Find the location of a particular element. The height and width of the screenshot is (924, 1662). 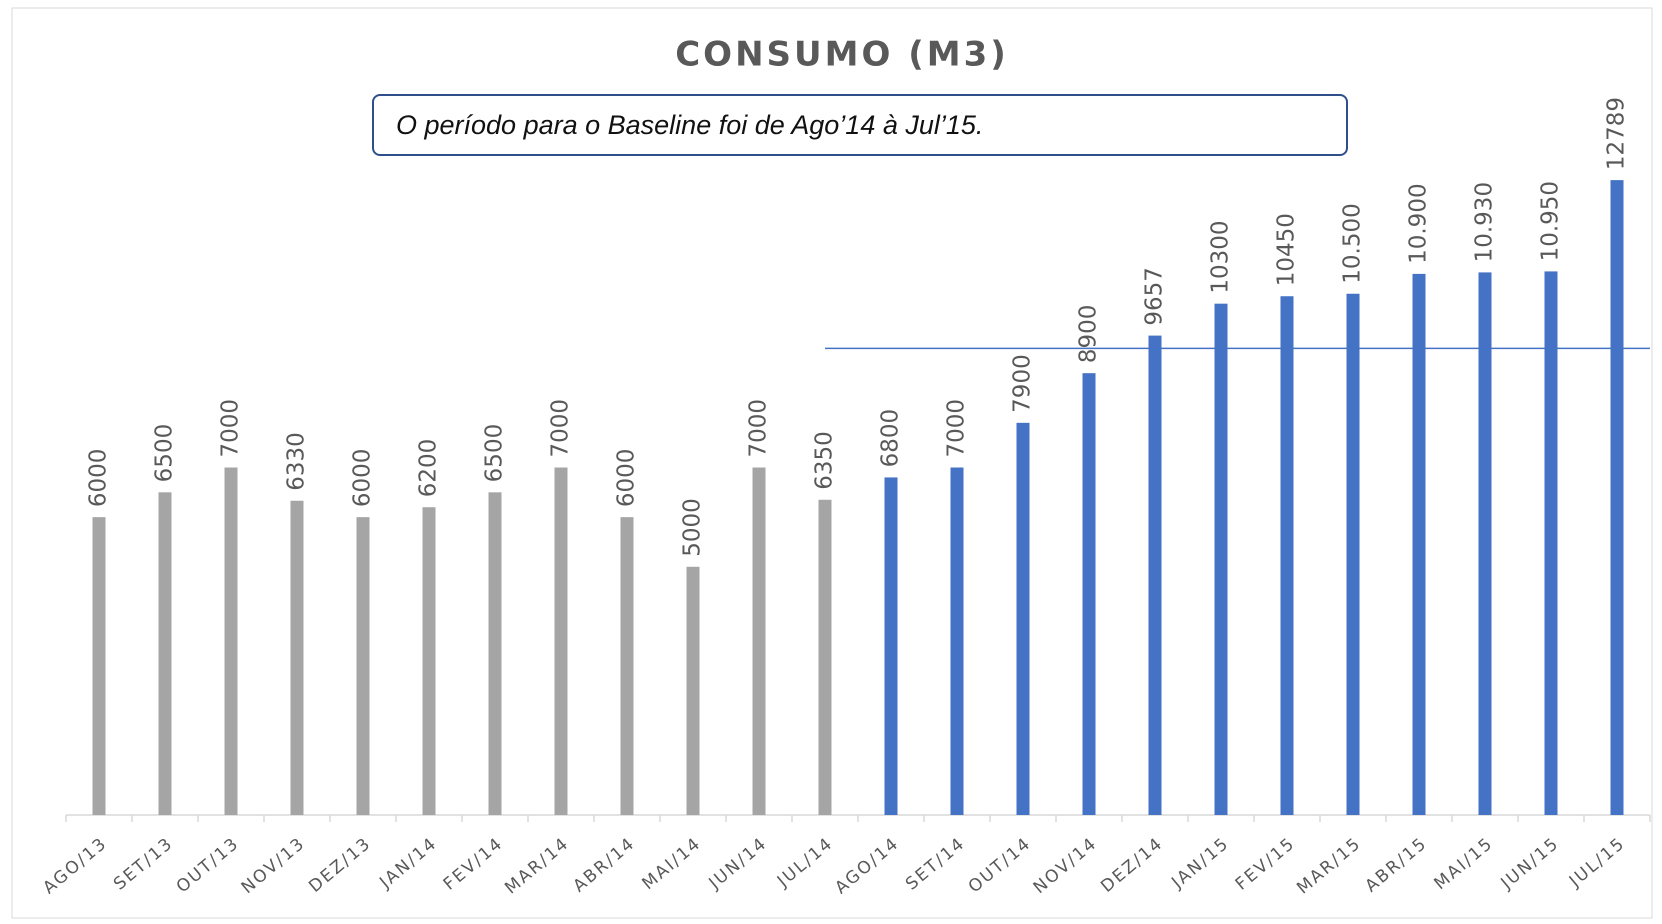

data-label: 10.500 is located at coordinates (1353, 243).